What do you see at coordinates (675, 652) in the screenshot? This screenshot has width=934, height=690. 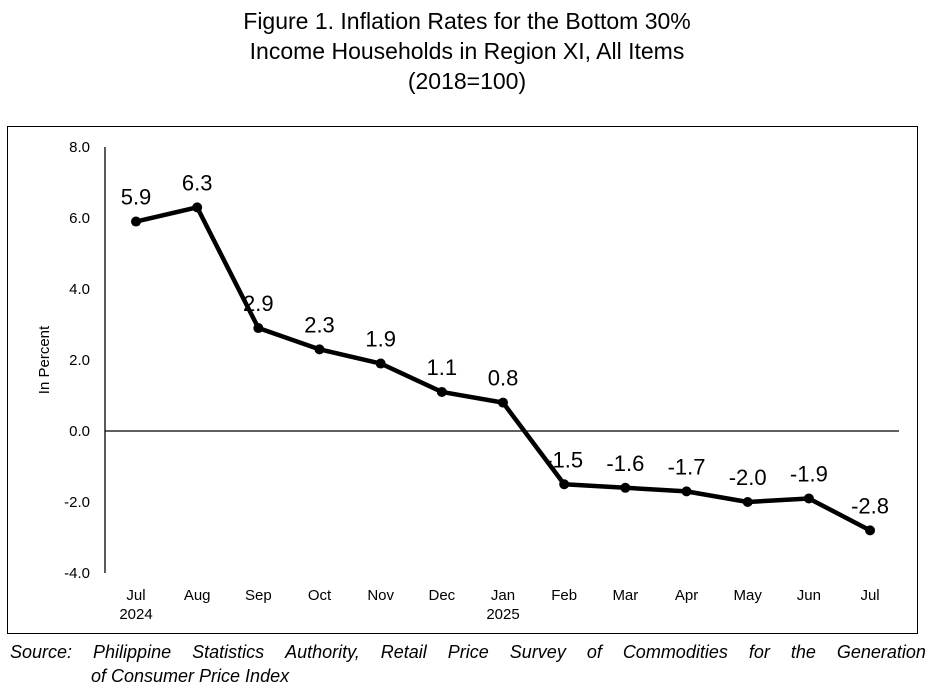 I see `source-word: Commodities` at bounding box center [675, 652].